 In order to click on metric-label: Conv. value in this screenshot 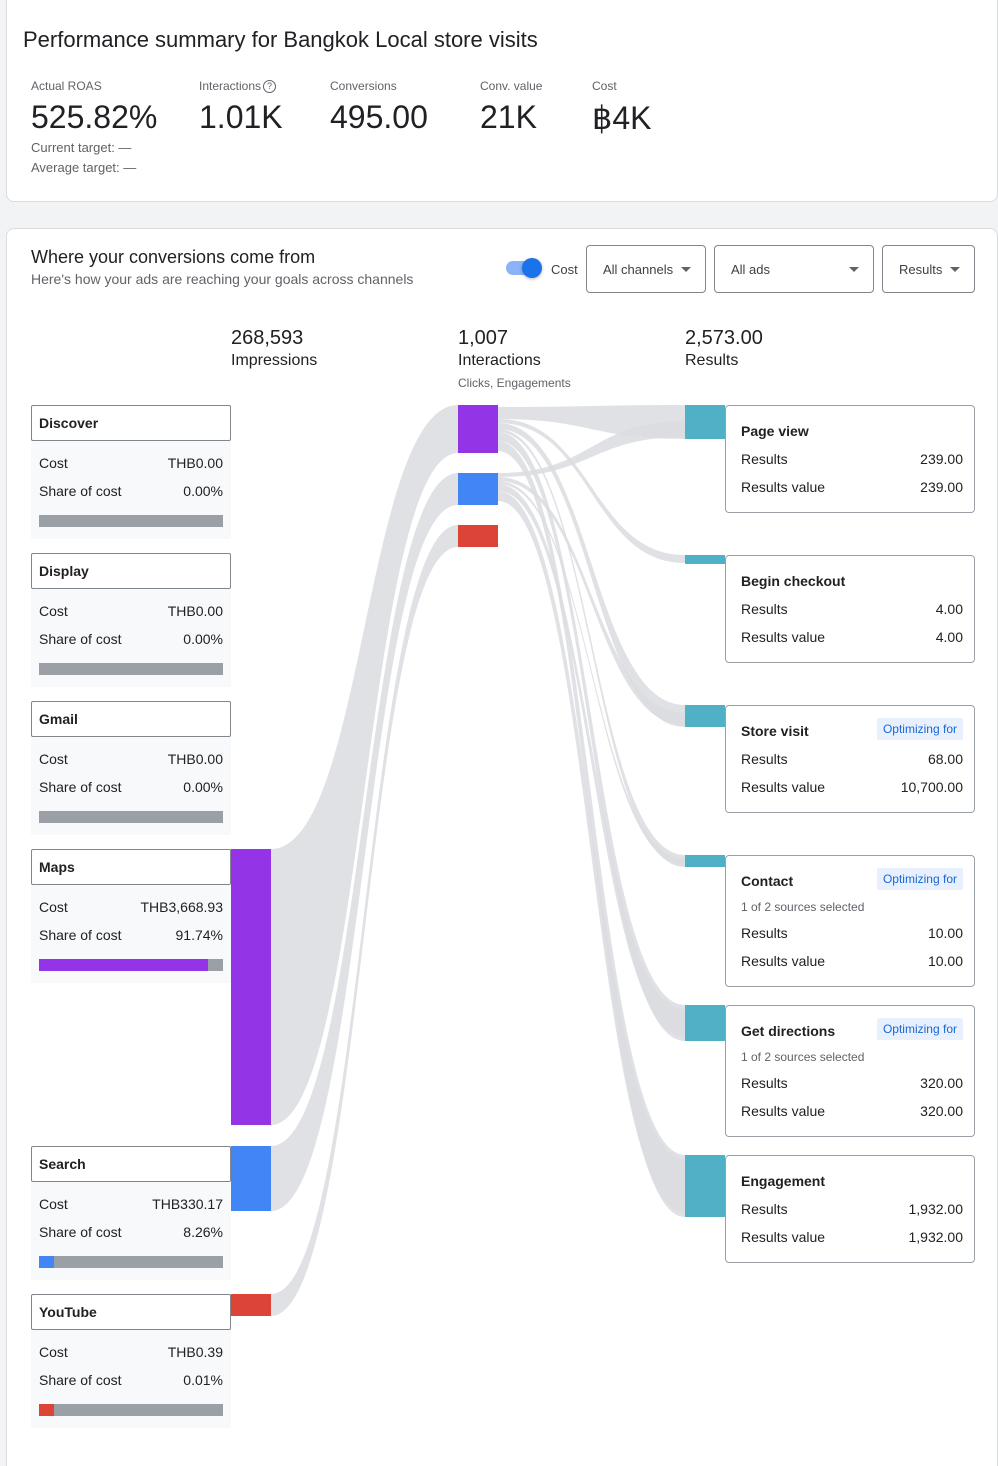, I will do `click(511, 86)`.